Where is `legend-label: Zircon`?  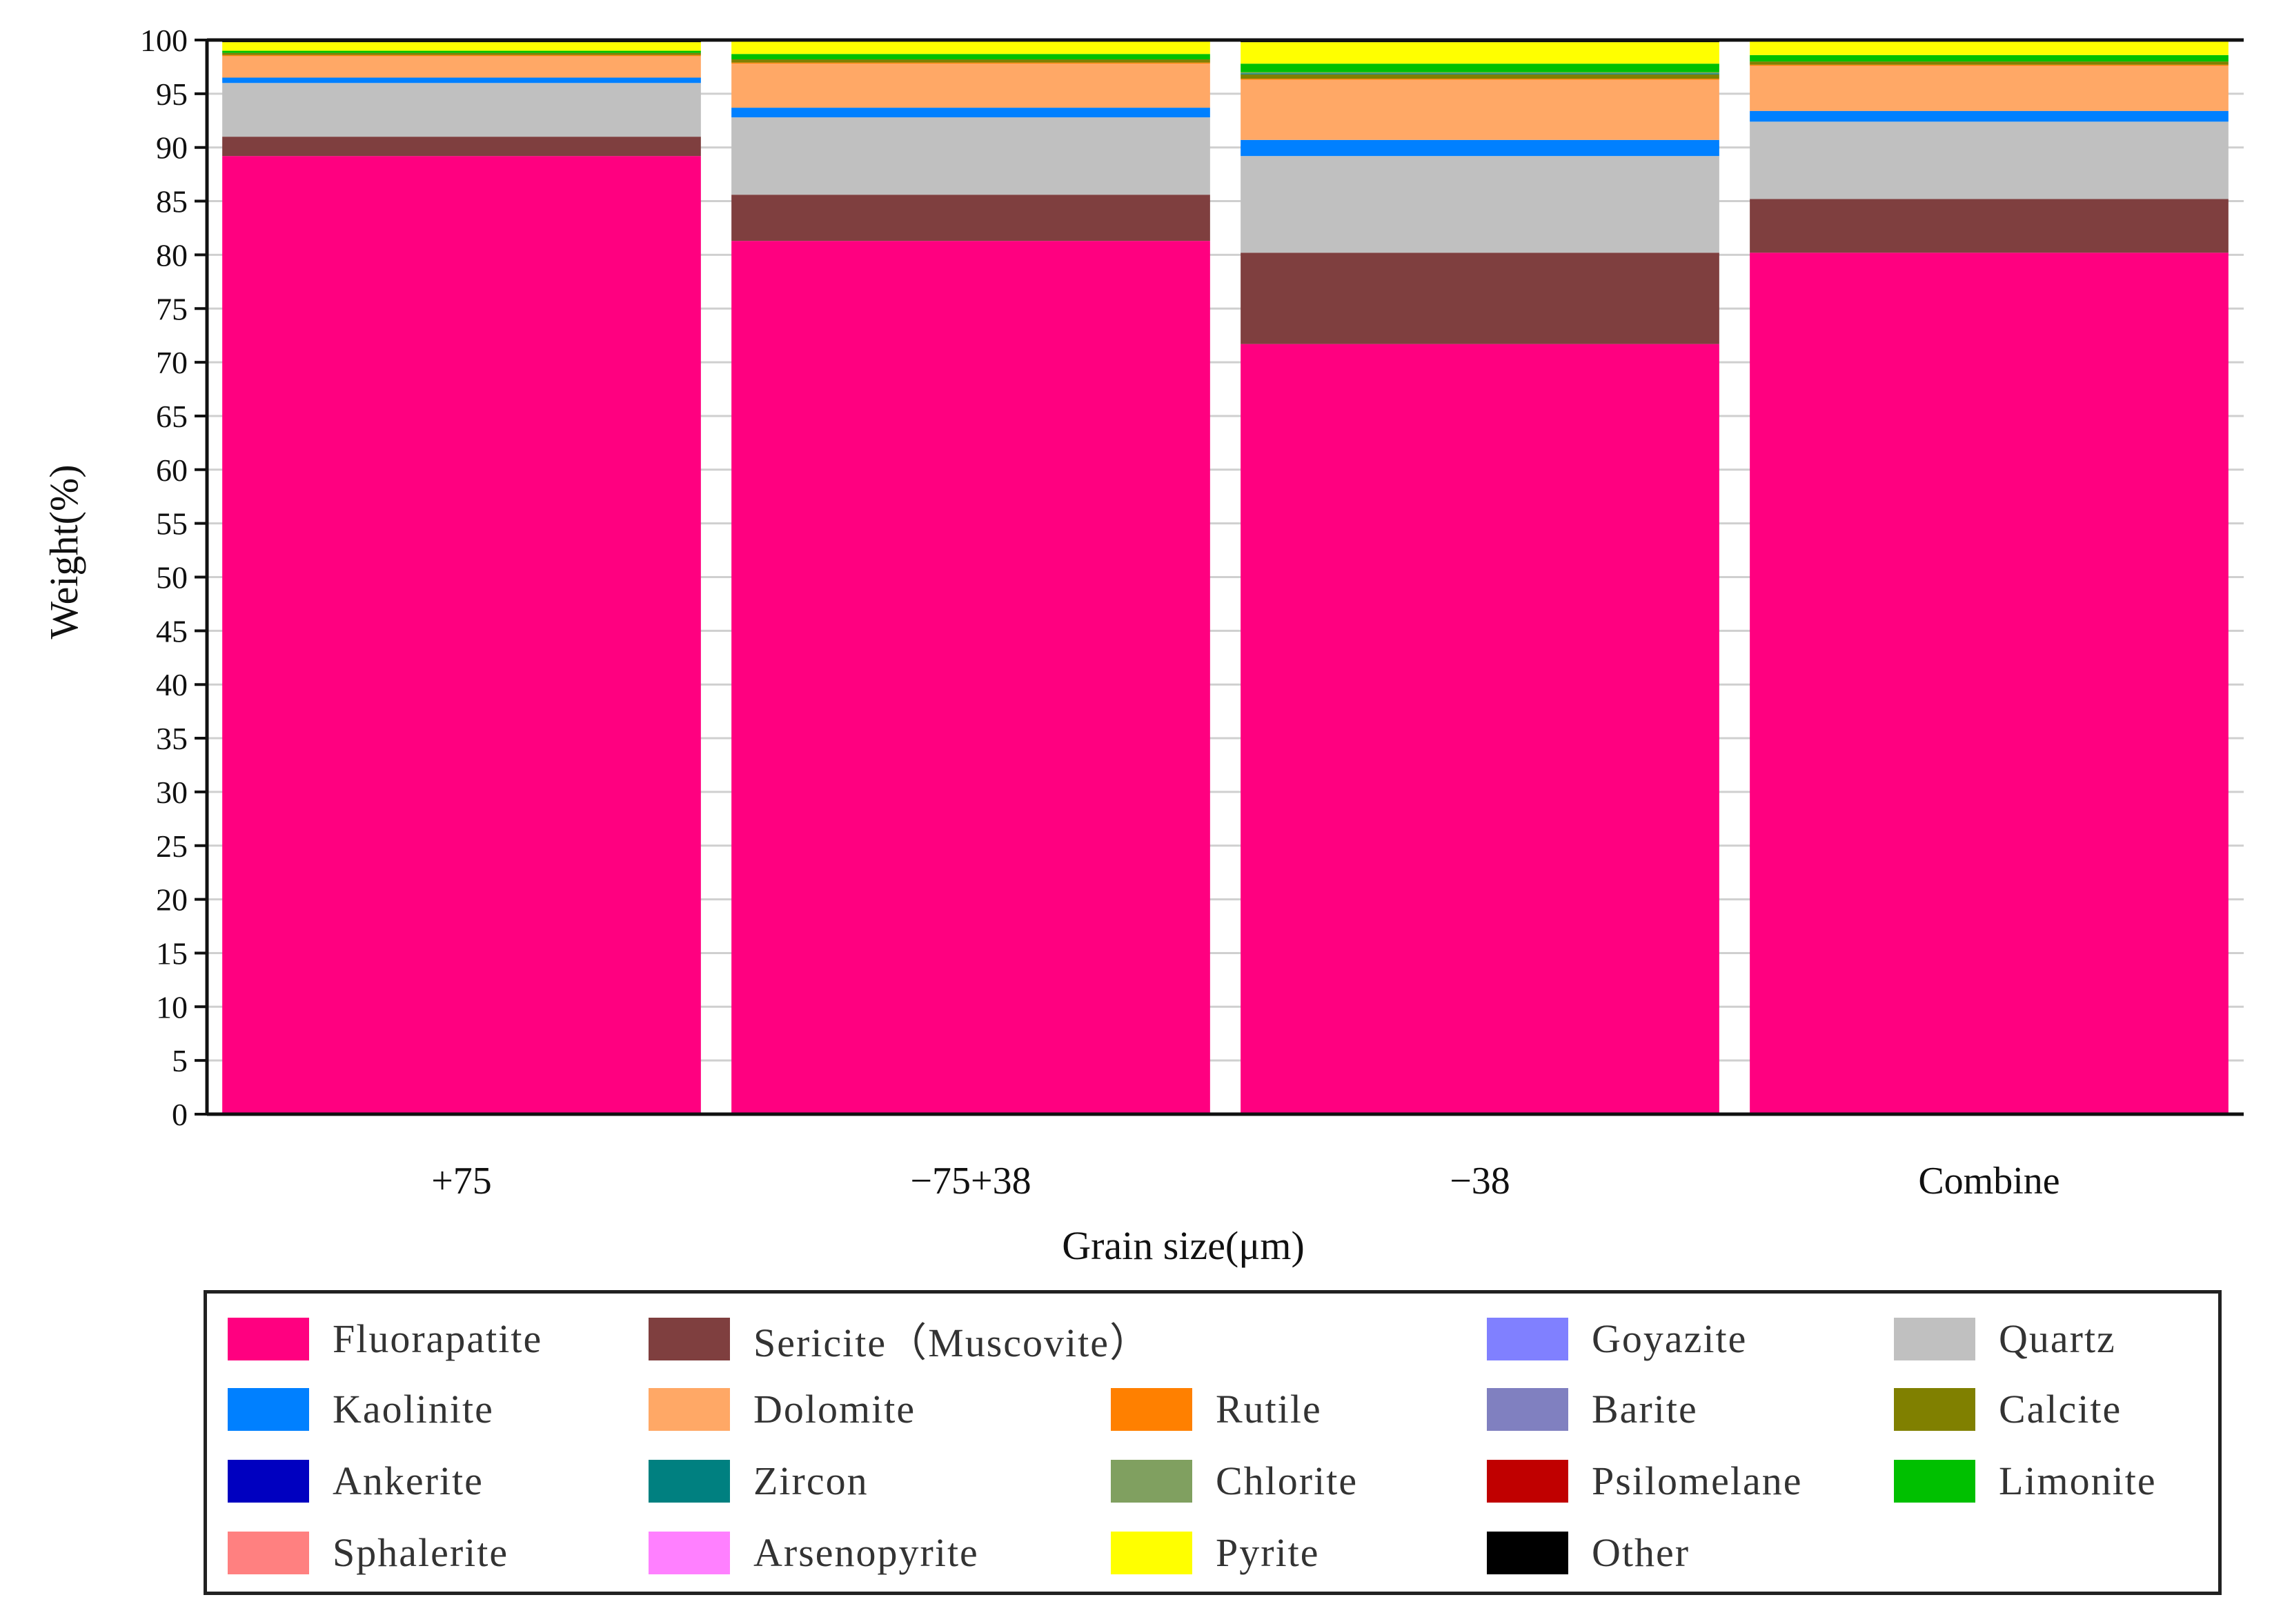 legend-label: Zircon is located at coordinates (811, 1481).